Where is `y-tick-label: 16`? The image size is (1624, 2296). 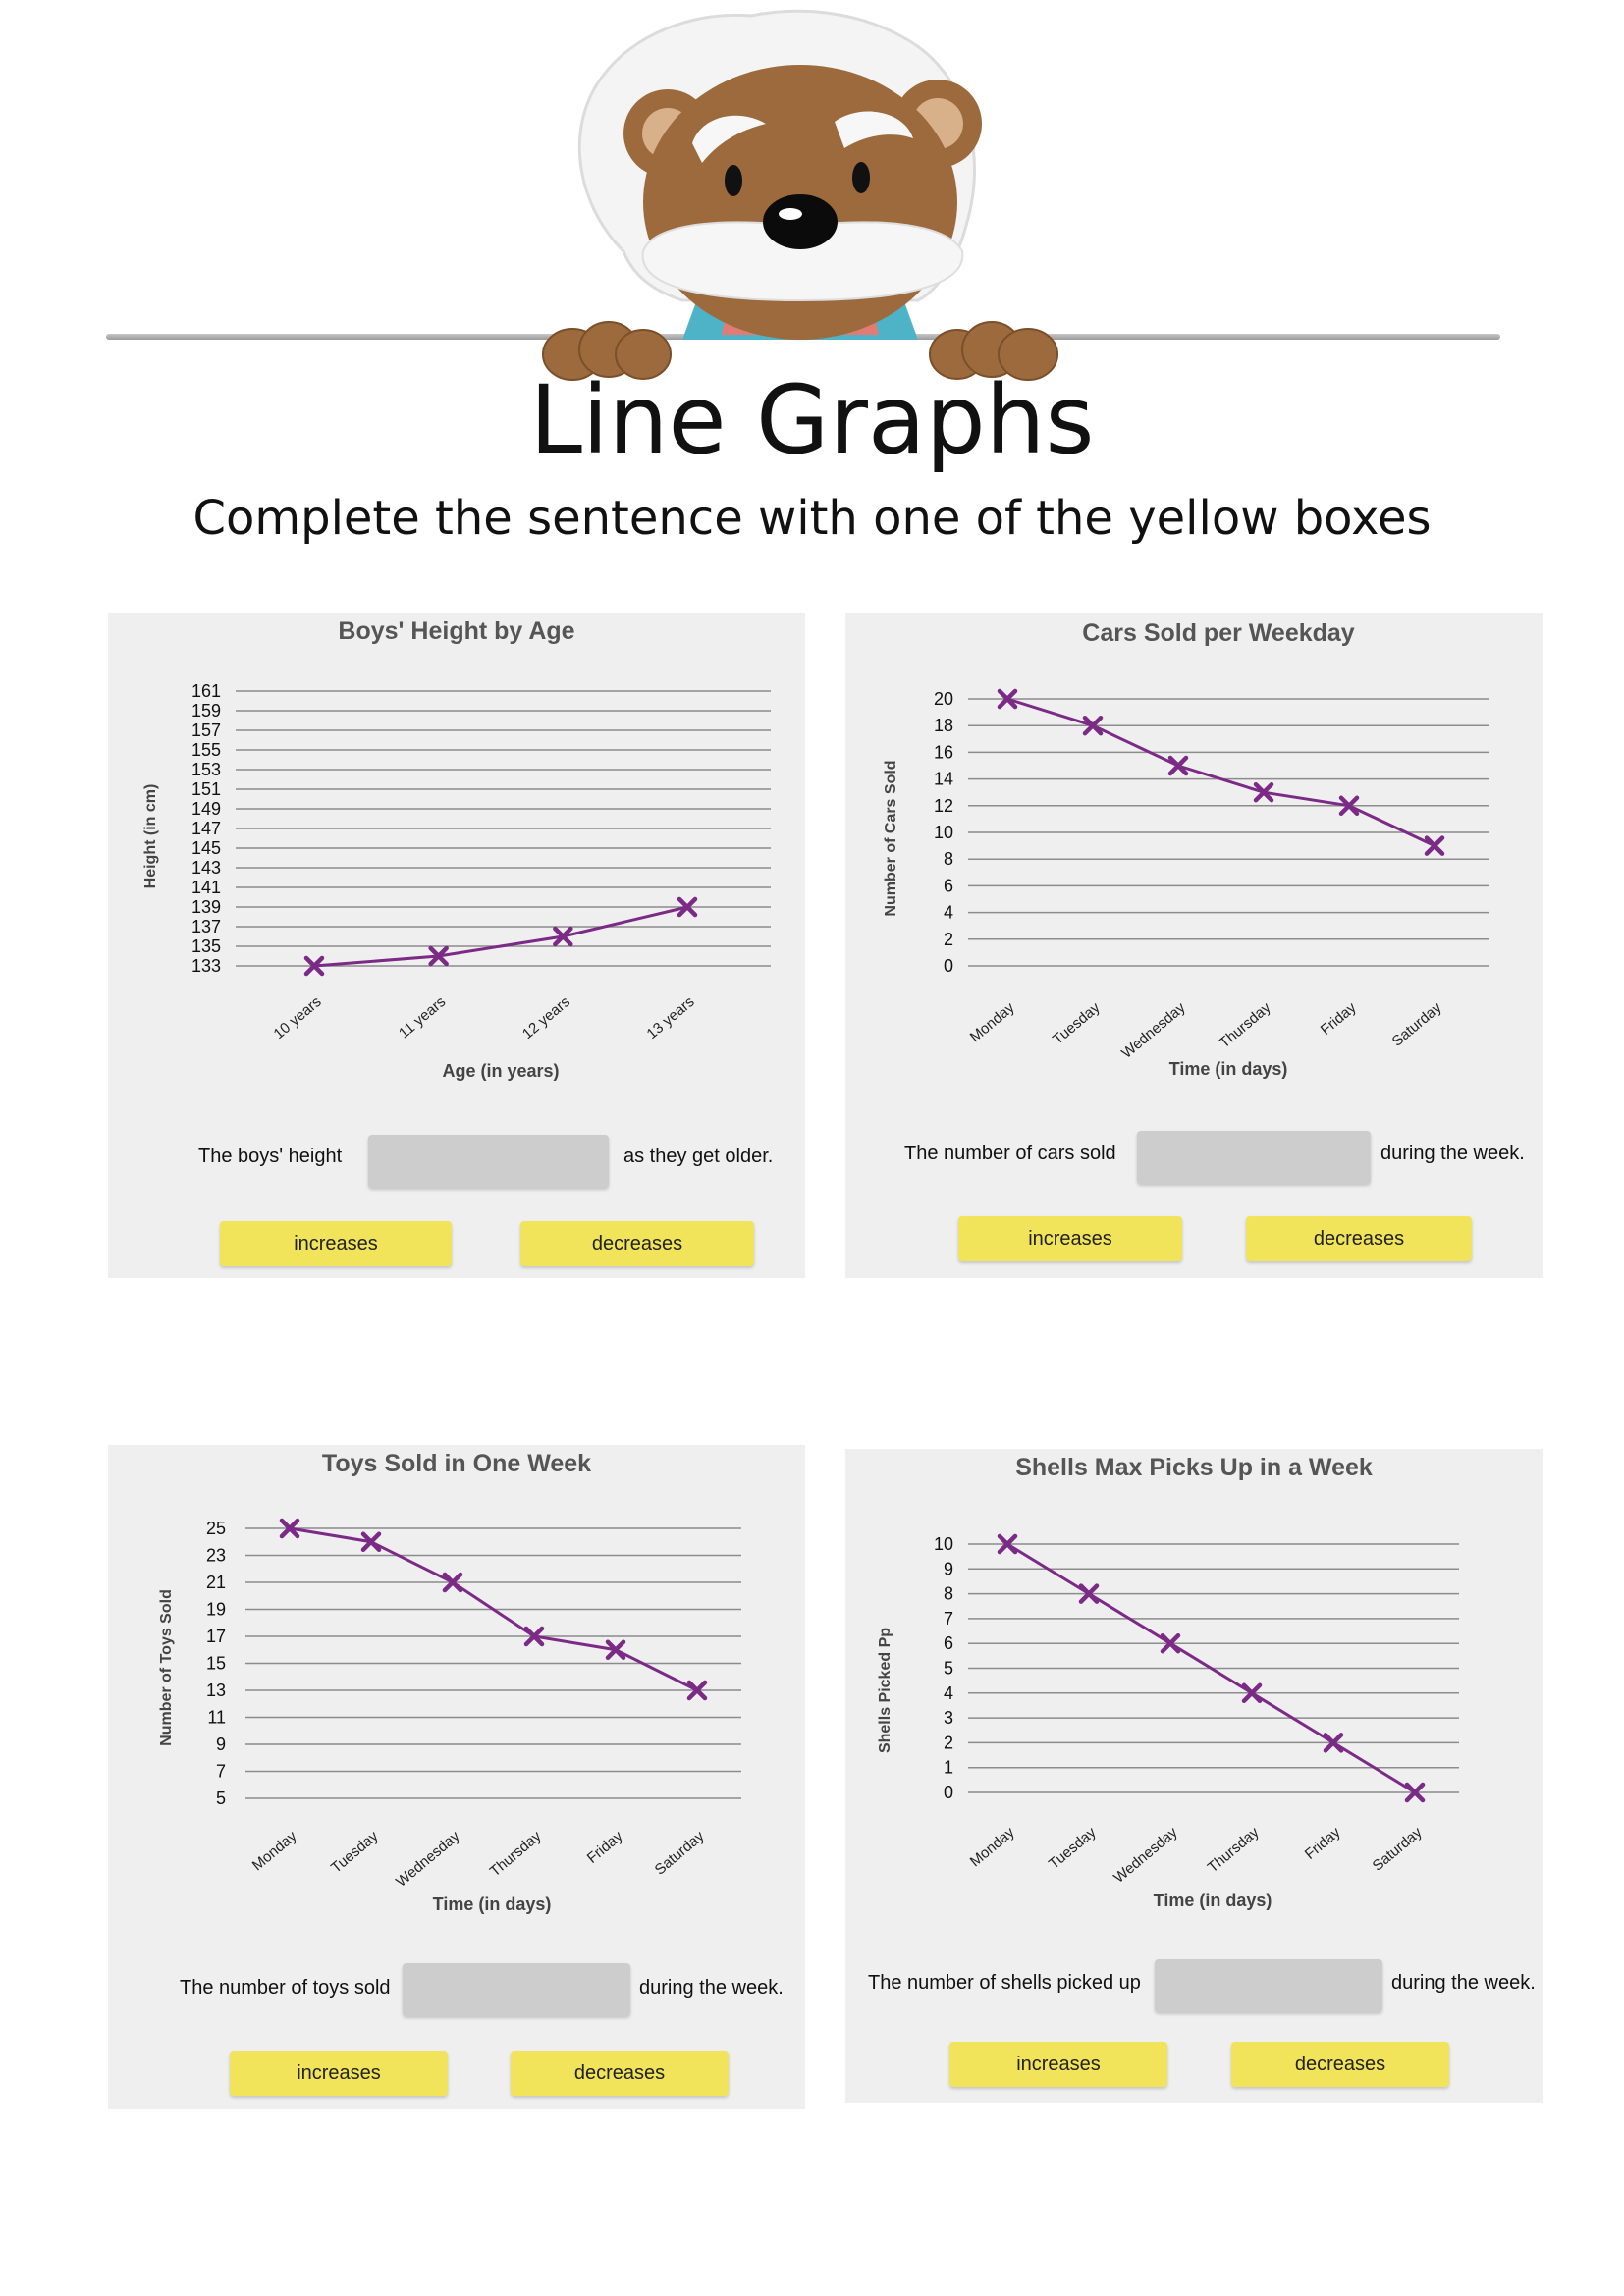 y-tick-label: 16 is located at coordinates (943, 752).